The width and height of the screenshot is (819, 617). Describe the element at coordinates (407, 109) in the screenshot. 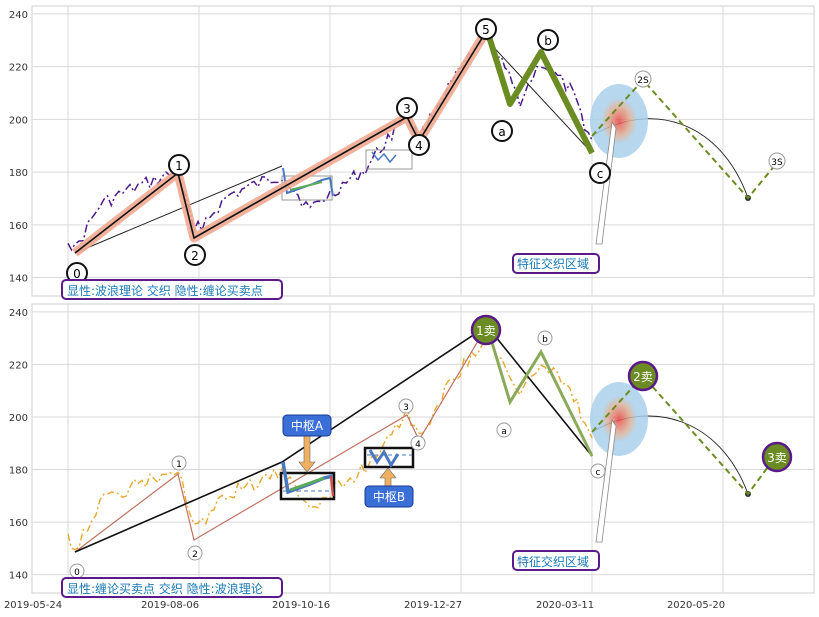

I see `wave-label-3: 3` at that location.